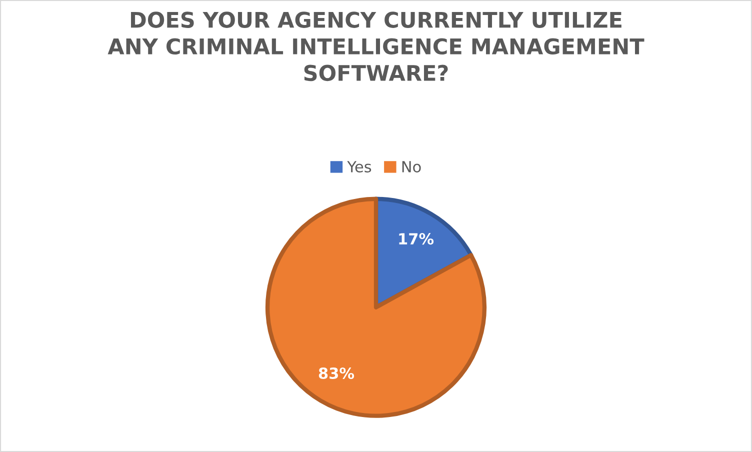 The height and width of the screenshot is (452, 752). I want to click on chart-title: DOES YOUR AGENCY CURRENTLY UTILIZE ANY CRIMINAL INTELLIGENCE MANAGEMENT SOFTWARE?, so click(376, 47).